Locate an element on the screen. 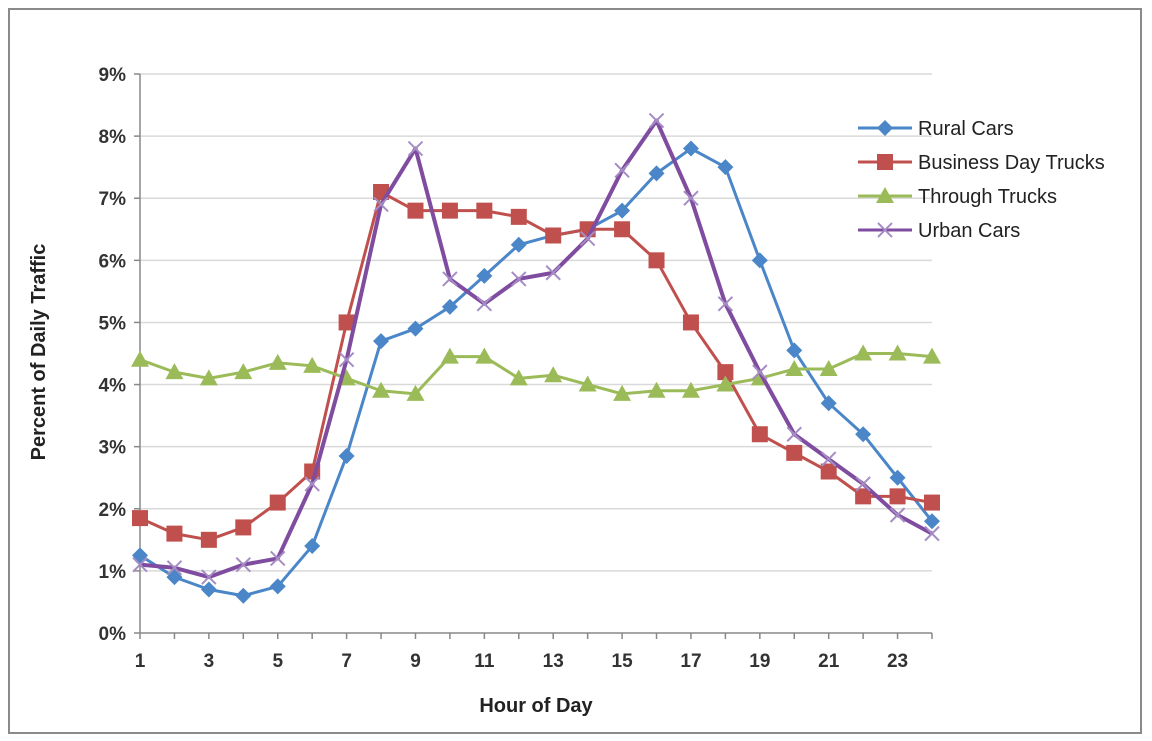  y-tick-label: 4% is located at coordinates (113, 386).